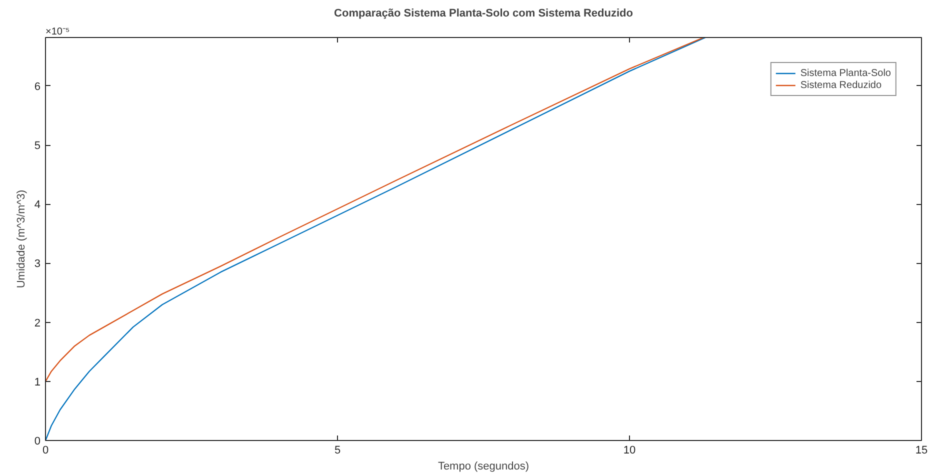 The image size is (935, 475). What do you see at coordinates (37, 86) in the screenshot?
I see `y-tick-label: 6` at bounding box center [37, 86].